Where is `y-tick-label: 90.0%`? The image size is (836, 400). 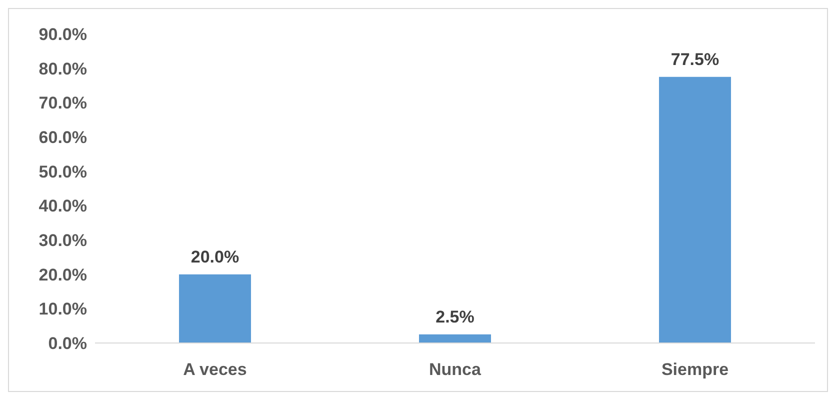 y-tick-label: 90.0% is located at coordinates (62, 34).